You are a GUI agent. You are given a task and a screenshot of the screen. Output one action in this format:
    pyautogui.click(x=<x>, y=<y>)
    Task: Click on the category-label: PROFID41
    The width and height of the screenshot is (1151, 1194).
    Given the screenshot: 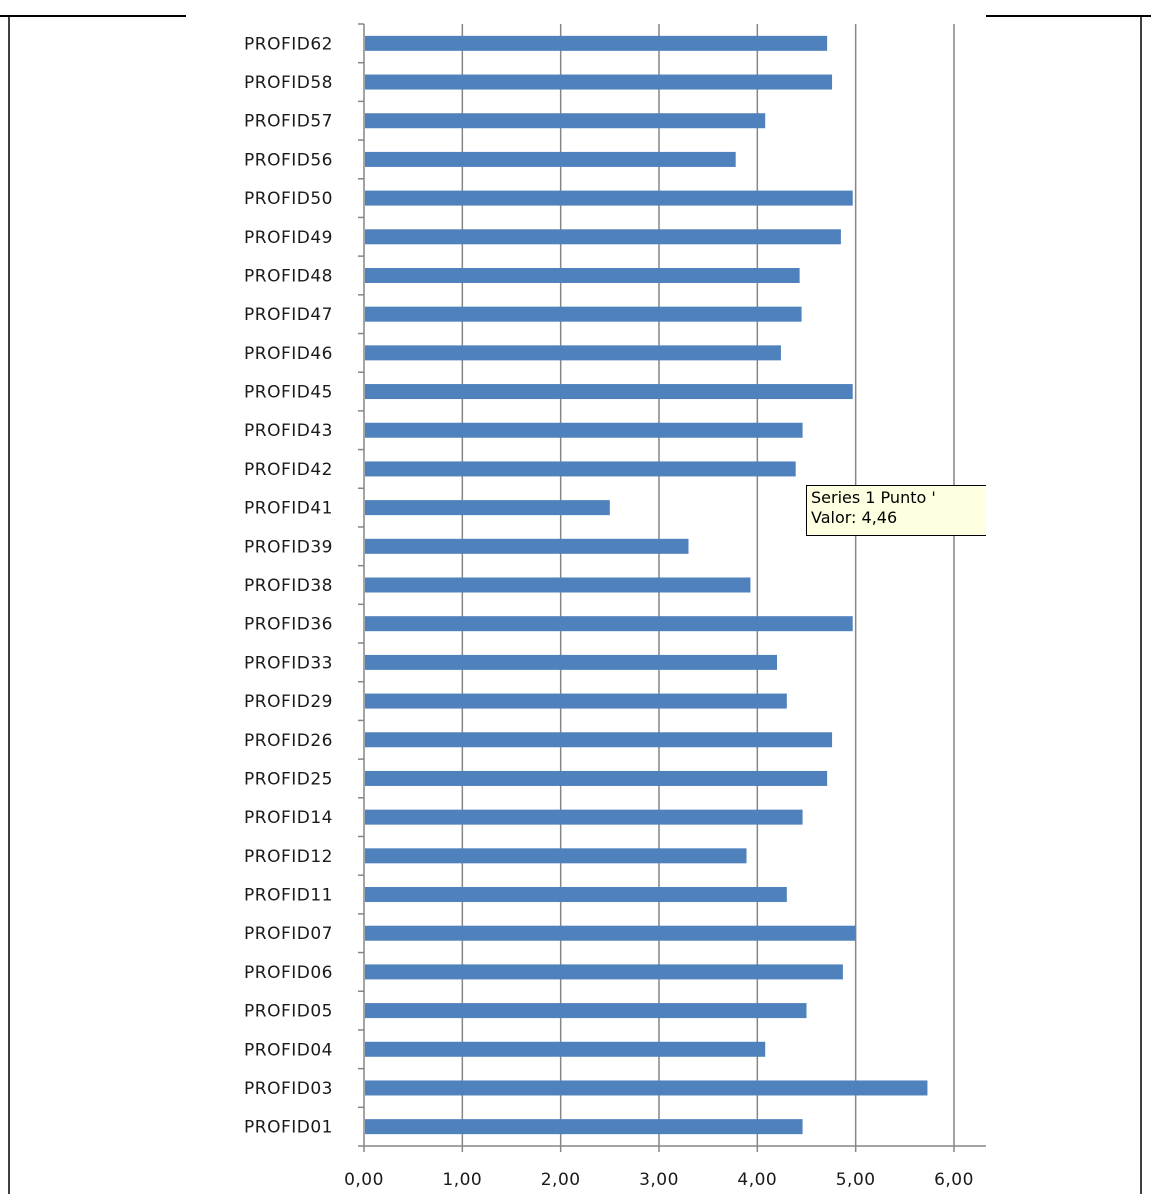 What is the action you would take?
    pyautogui.click(x=288, y=509)
    